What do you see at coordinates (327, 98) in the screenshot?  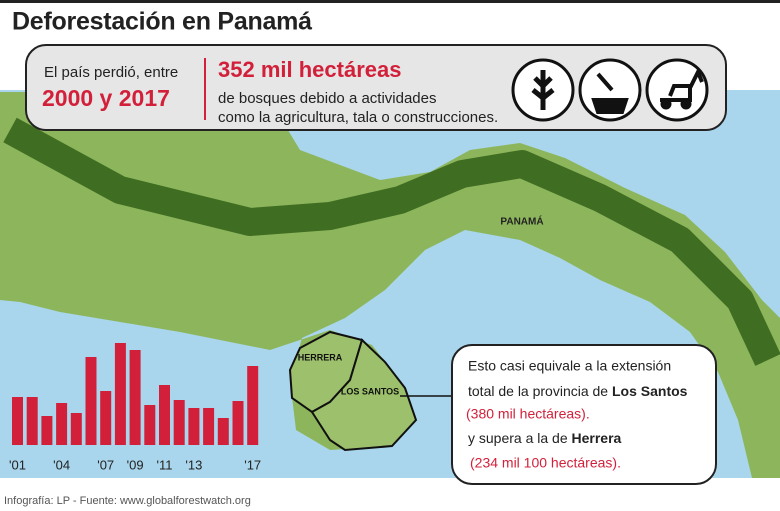 I see `banner-text: de bosques debido a actividades` at bounding box center [327, 98].